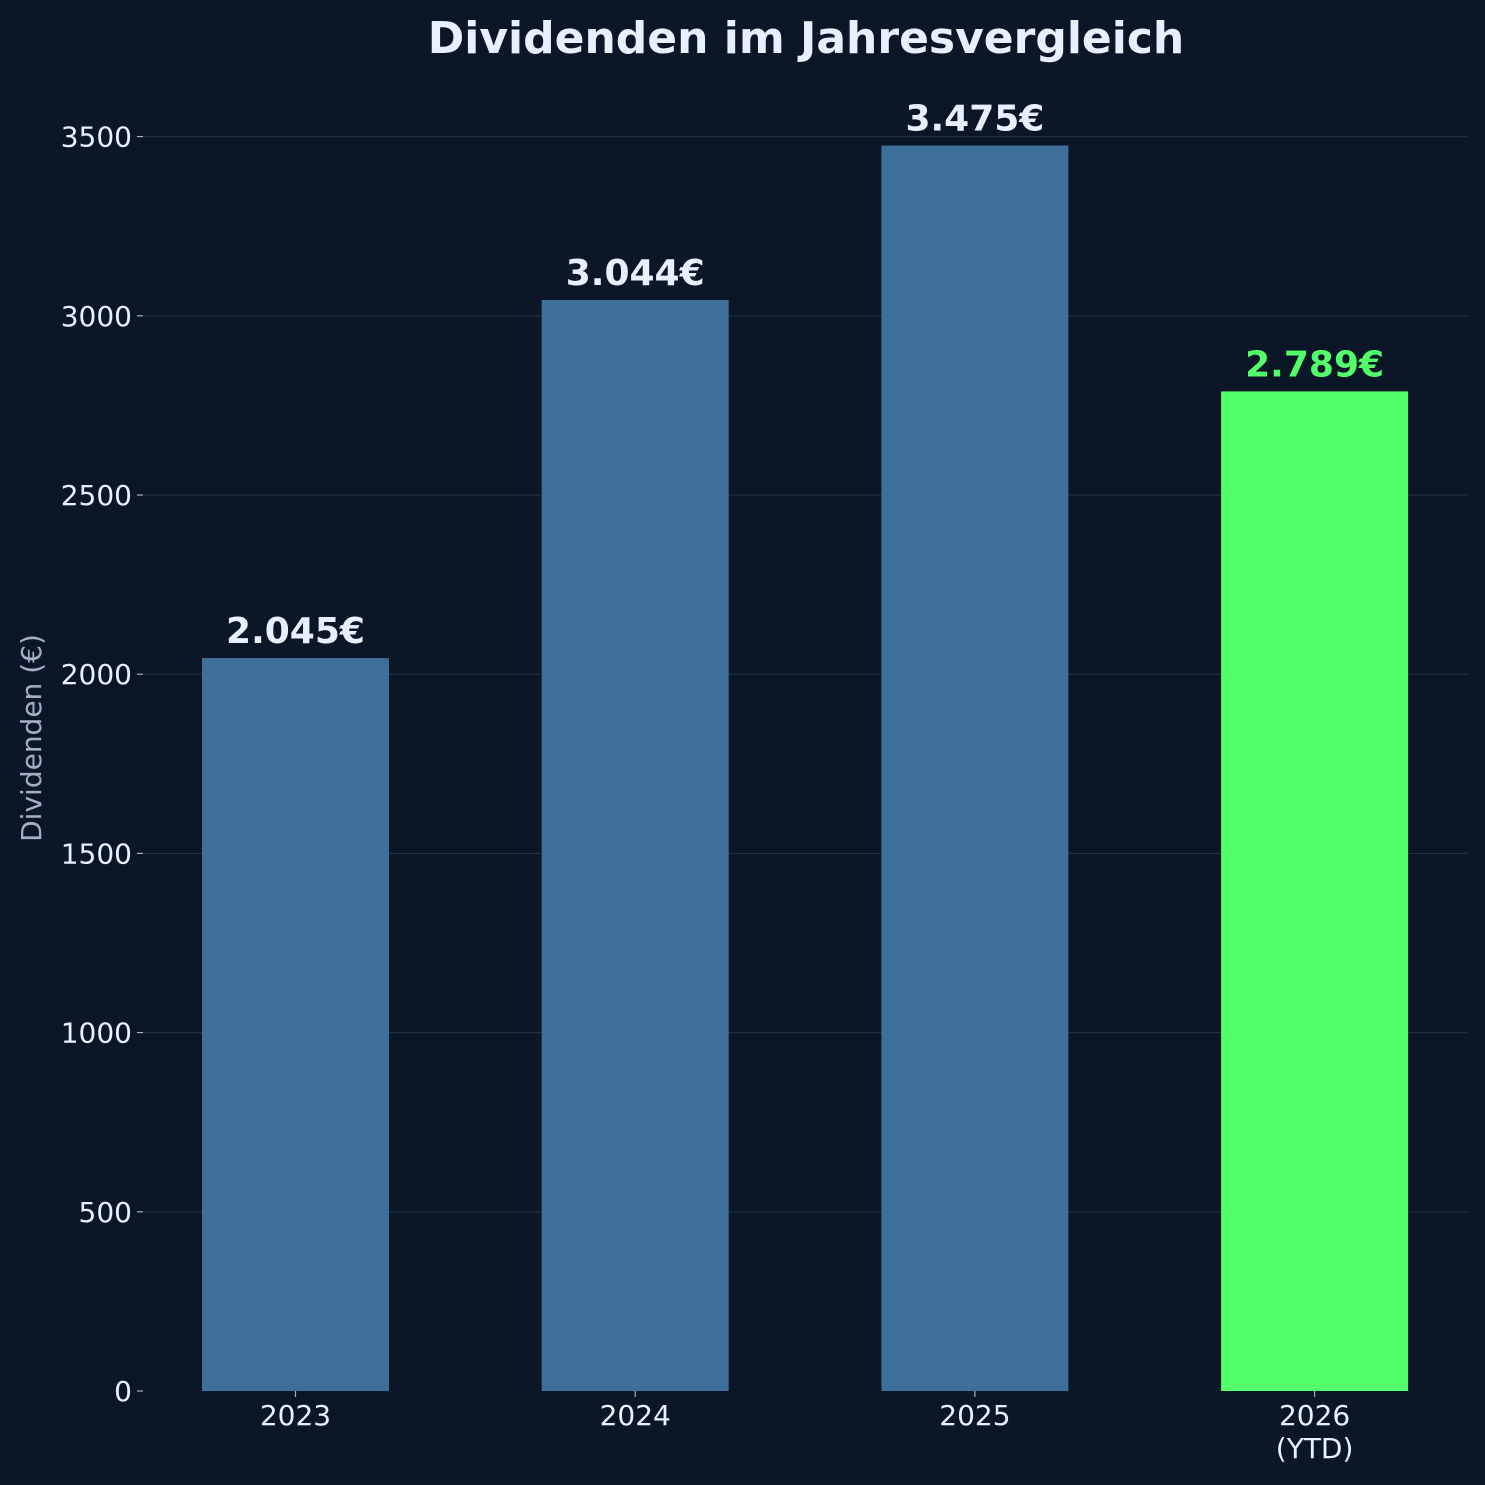  What do you see at coordinates (105, 1212) in the screenshot?
I see `y-tick-label: 500` at bounding box center [105, 1212].